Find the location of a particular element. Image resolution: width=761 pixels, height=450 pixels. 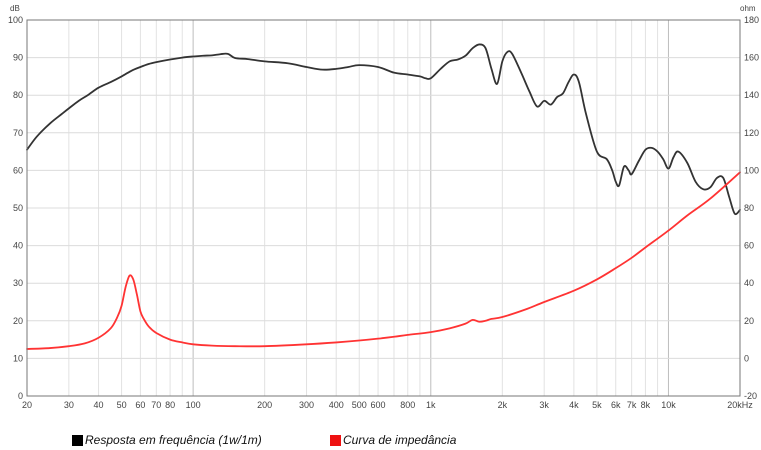

legend-label-impedance: Curva de impedância is located at coordinates (400, 440).